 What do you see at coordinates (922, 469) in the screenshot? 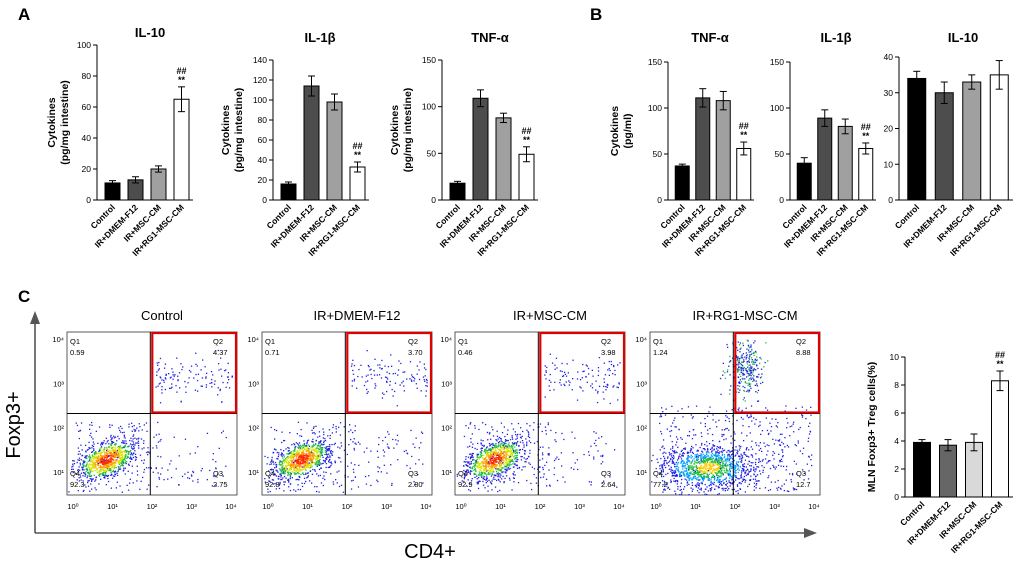
I see `bar` at bounding box center [922, 469].